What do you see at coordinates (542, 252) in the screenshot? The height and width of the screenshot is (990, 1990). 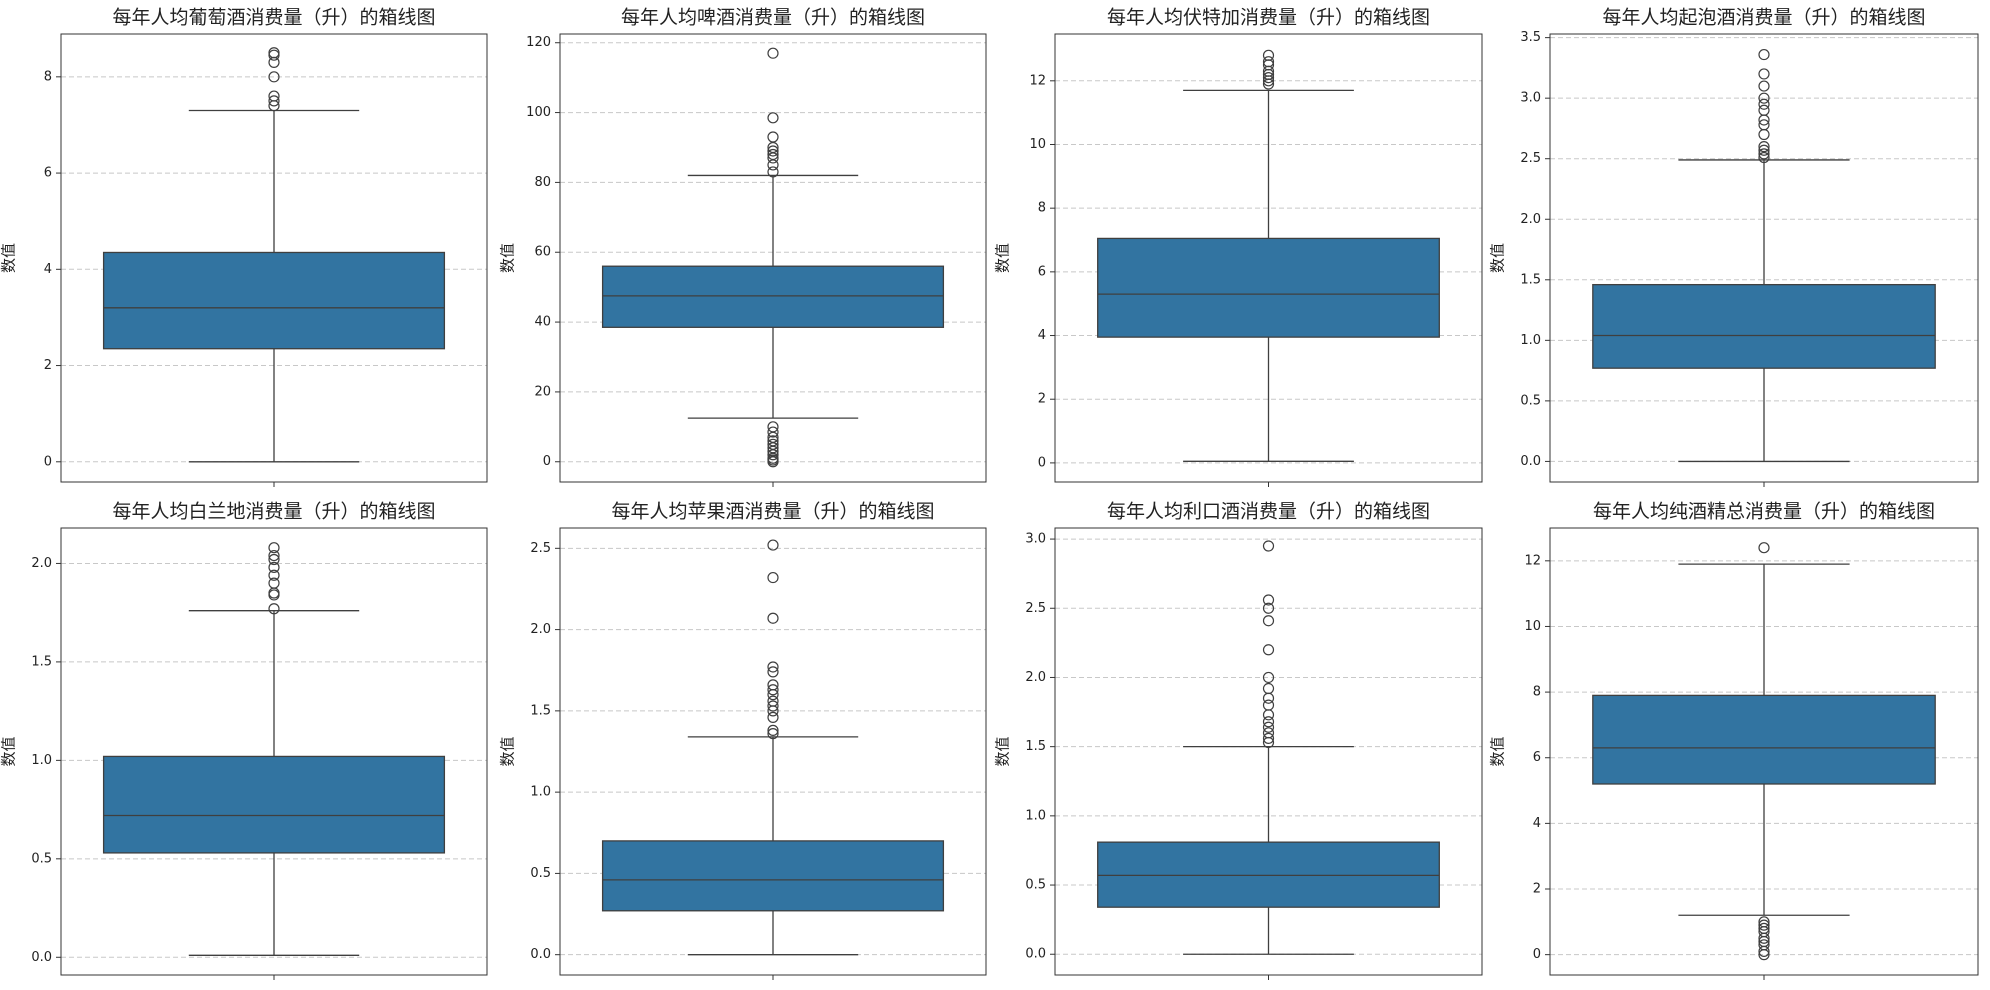 I see `y-tick-label: 60` at bounding box center [542, 252].